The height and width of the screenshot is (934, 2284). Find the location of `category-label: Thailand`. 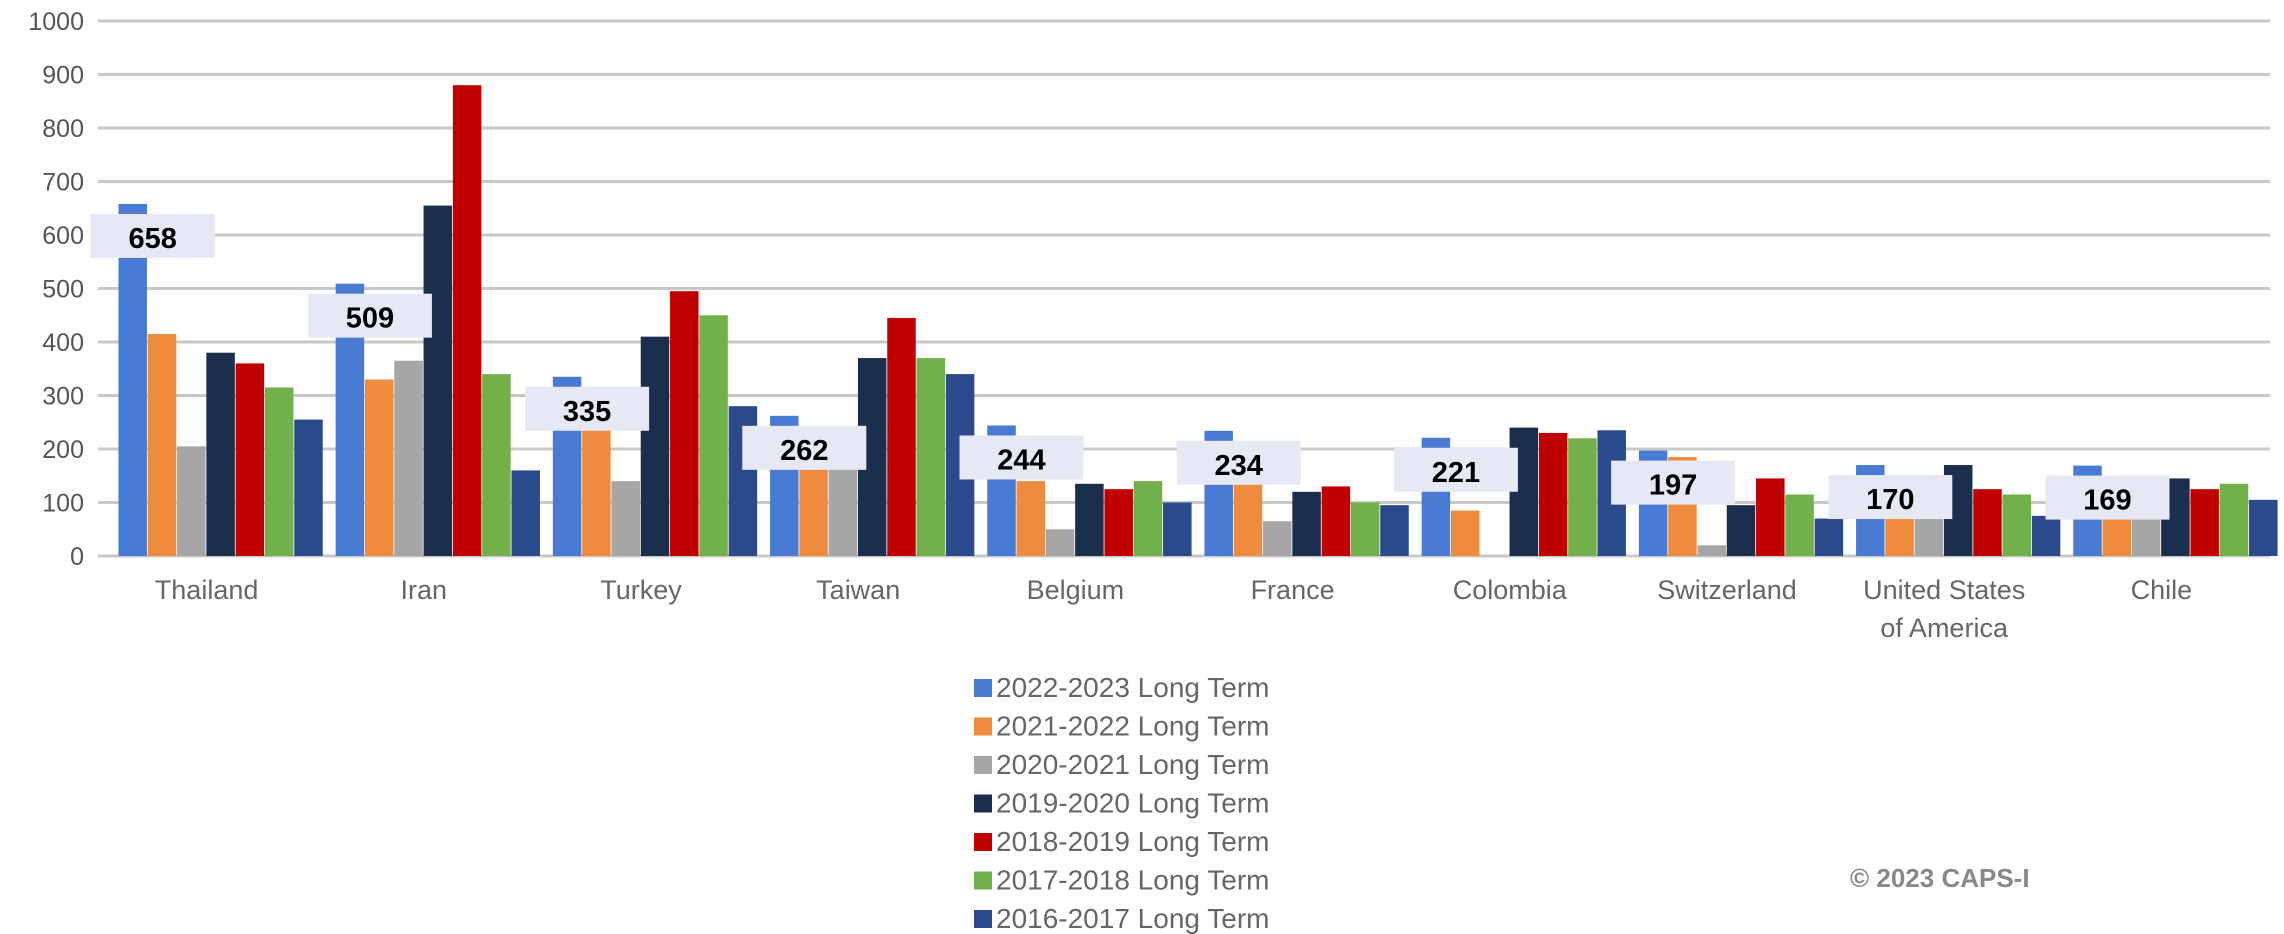

category-label: Thailand is located at coordinates (207, 590).